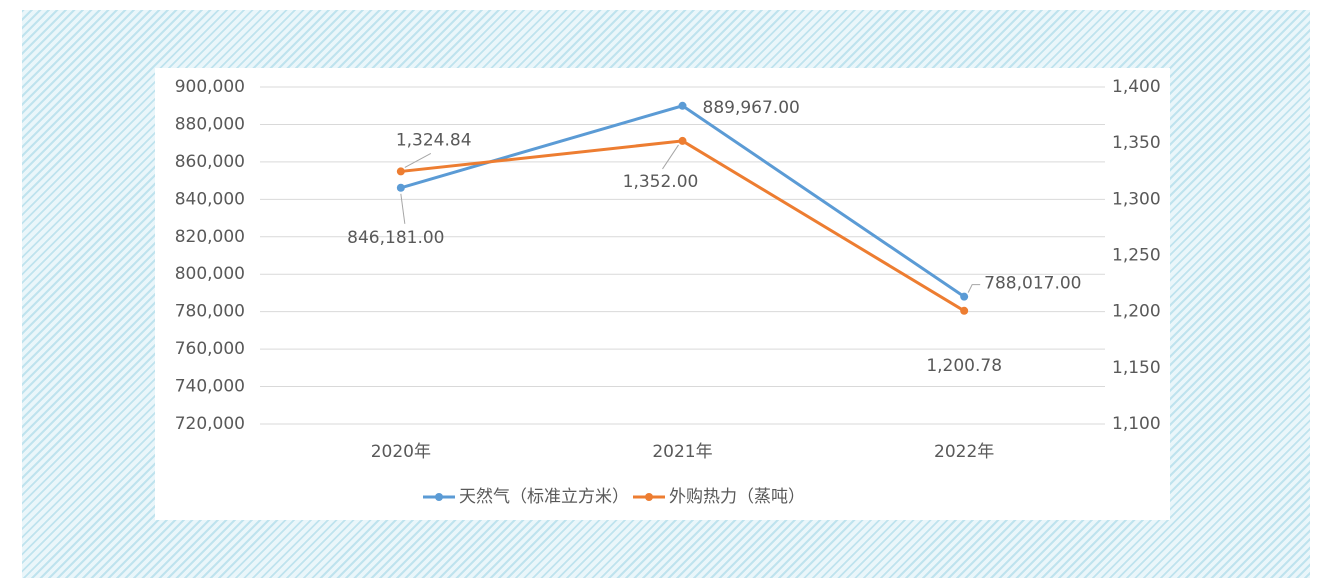 Image resolution: width=1323 pixels, height=578 pixels. What do you see at coordinates (737, 497) in the screenshot?
I see `legend-label: 外购热力（蒸吨）` at bounding box center [737, 497].